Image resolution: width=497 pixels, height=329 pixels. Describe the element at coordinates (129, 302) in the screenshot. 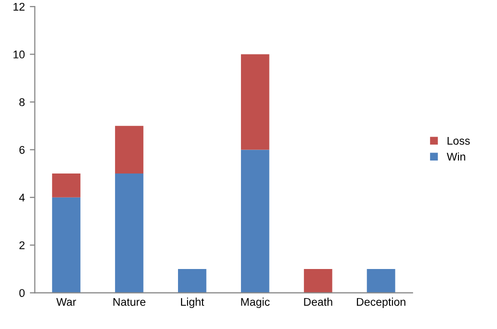

I see `x-tick-label: Nature` at that location.